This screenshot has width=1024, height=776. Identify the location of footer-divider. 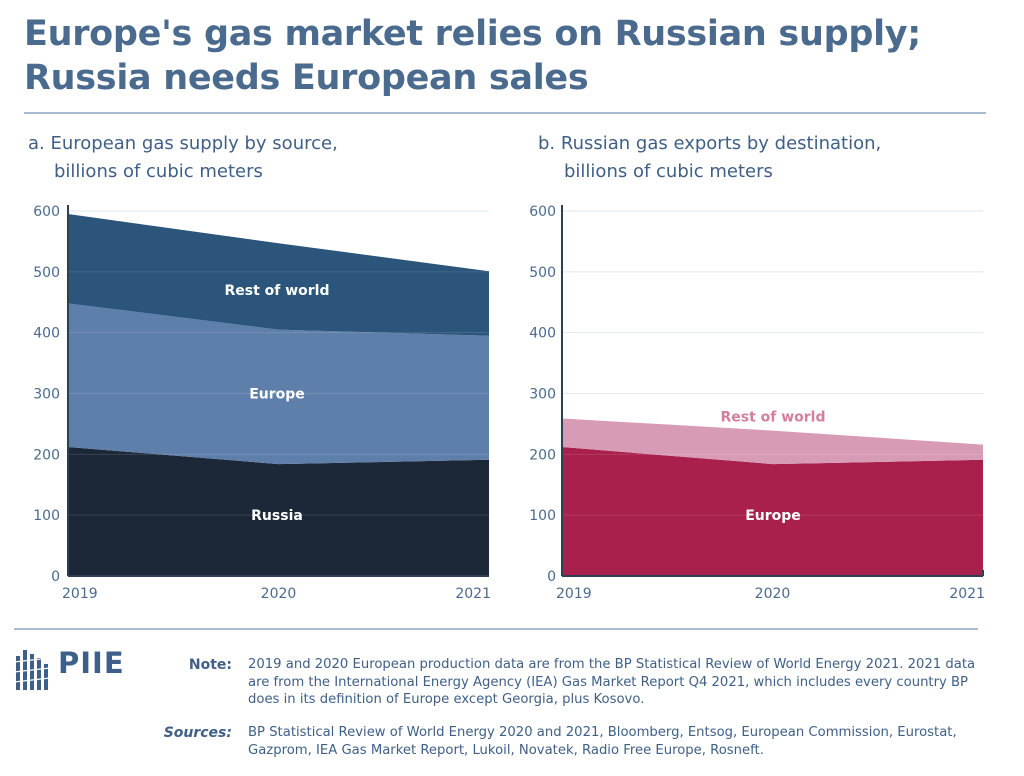
(496, 629).